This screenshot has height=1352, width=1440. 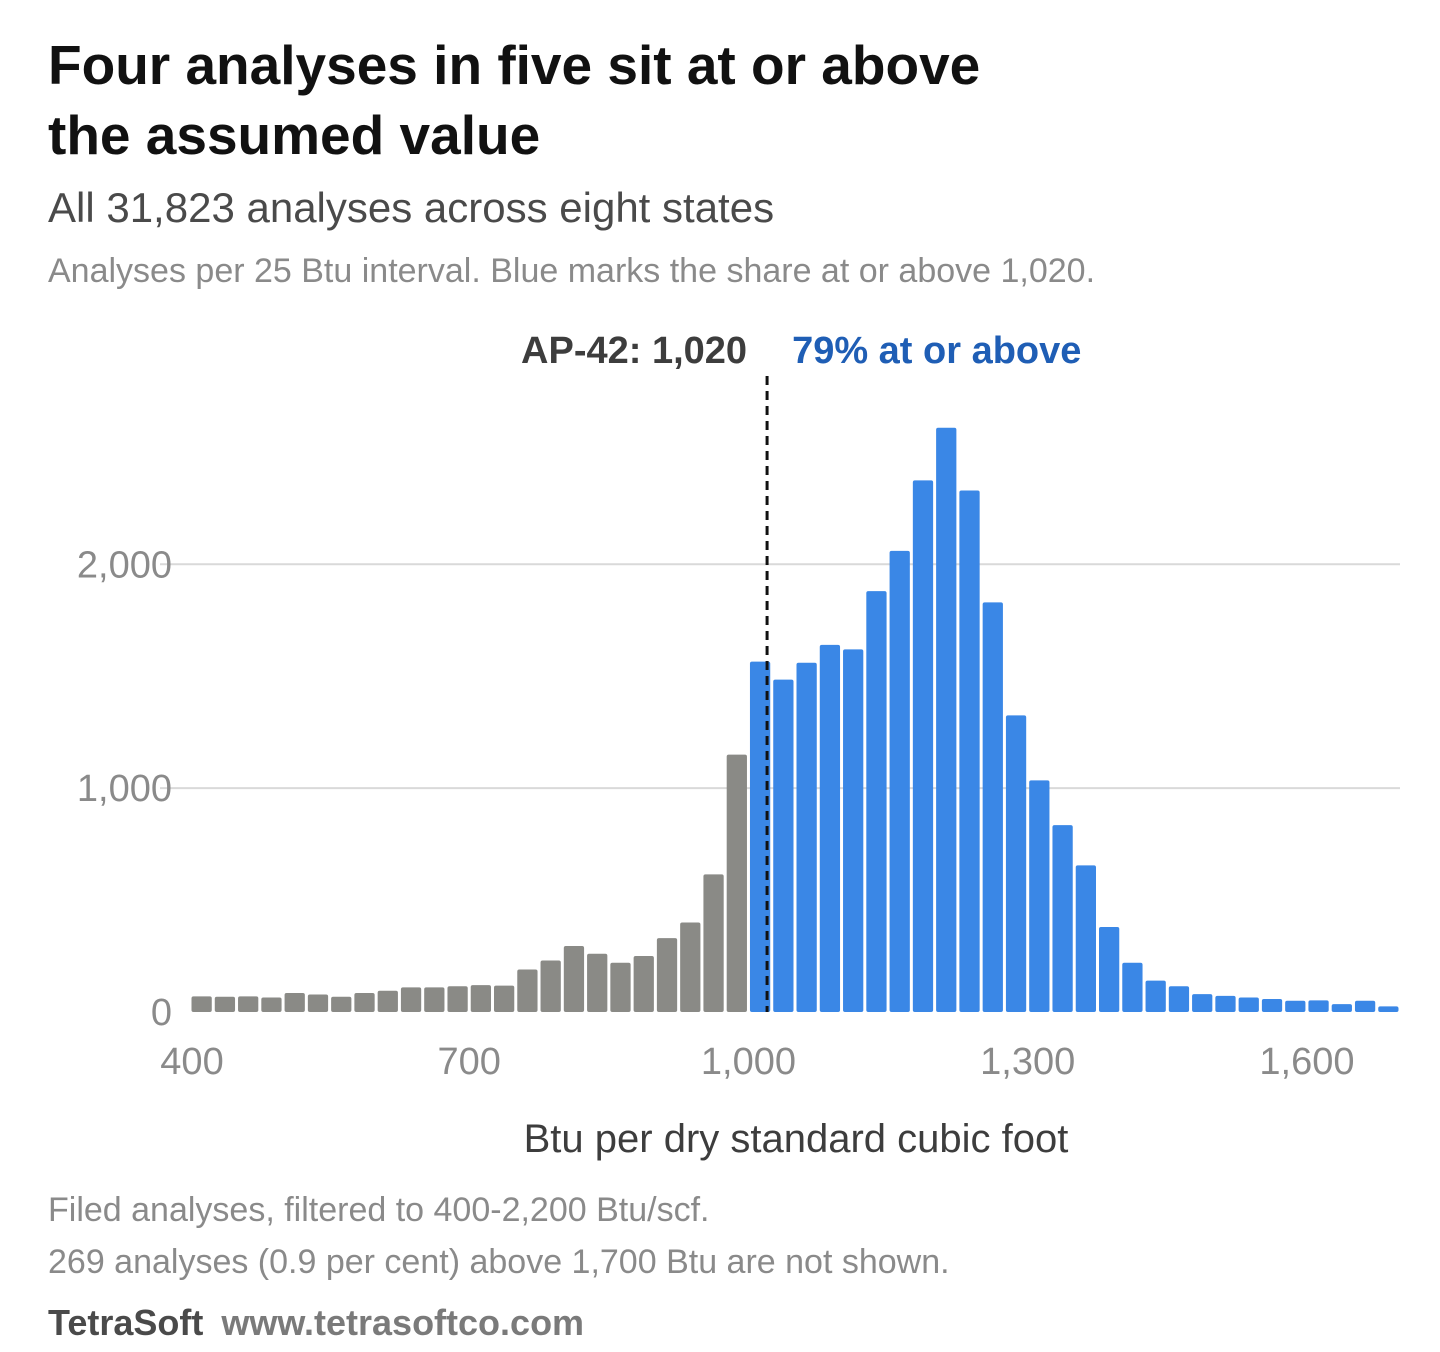 What do you see at coordinates (748, 1062) in the screenshot?
I see `x-tick-label-1000: 1,000` at bounding box center [748, 1062].